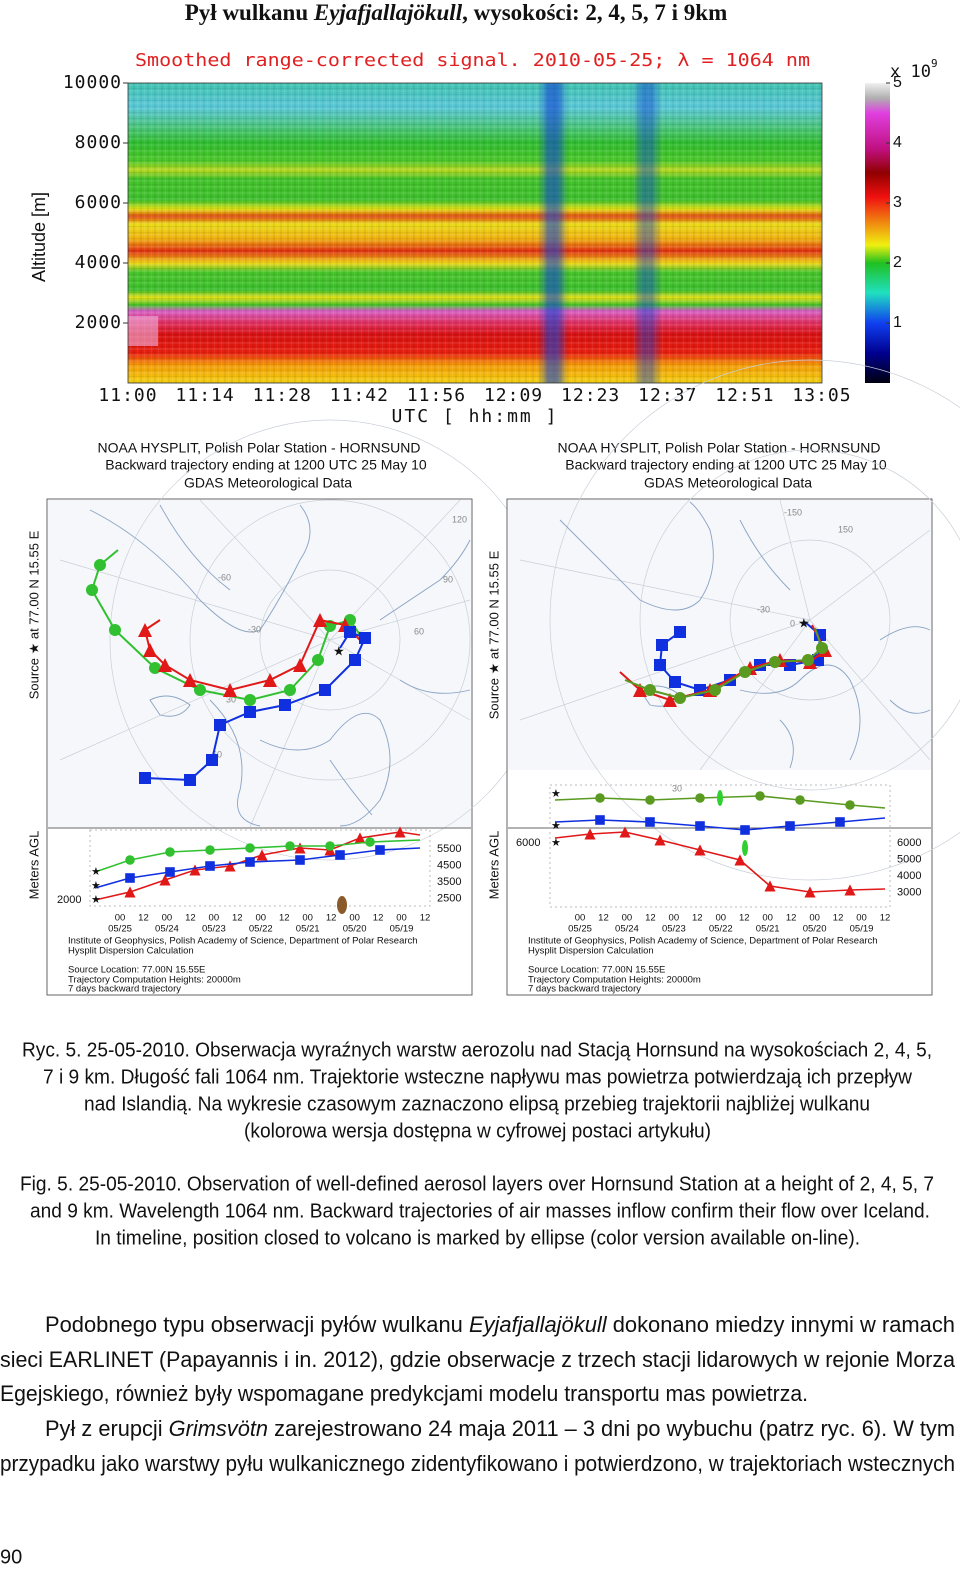  I want to click on date-tick-label: 05/20, so click(815, 929).